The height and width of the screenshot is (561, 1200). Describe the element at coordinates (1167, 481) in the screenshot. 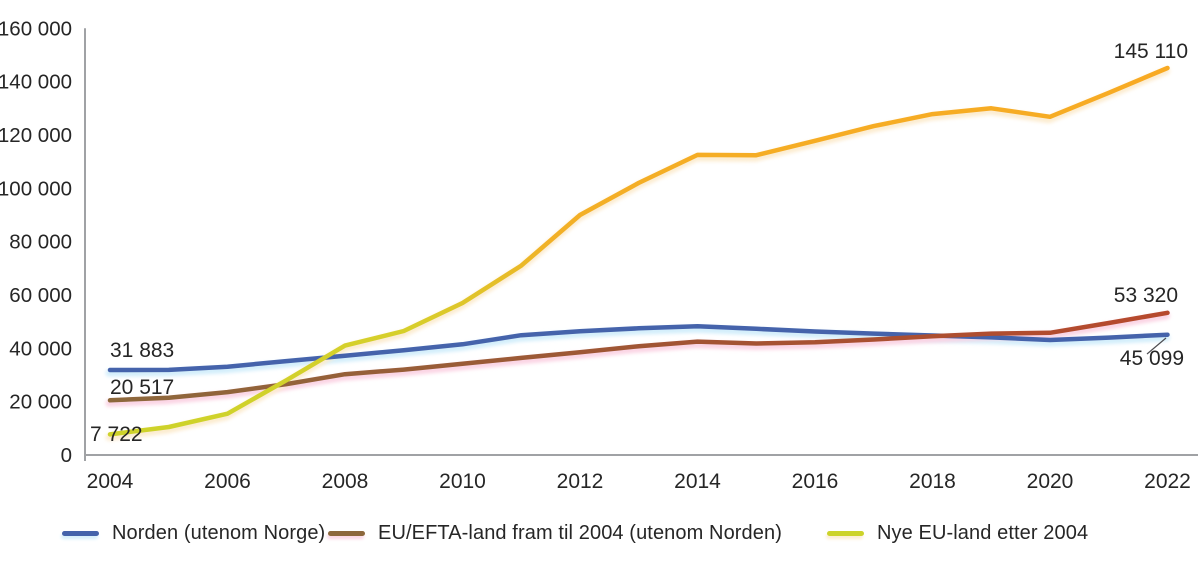

I see `x-tick-label: 2022` at that location.